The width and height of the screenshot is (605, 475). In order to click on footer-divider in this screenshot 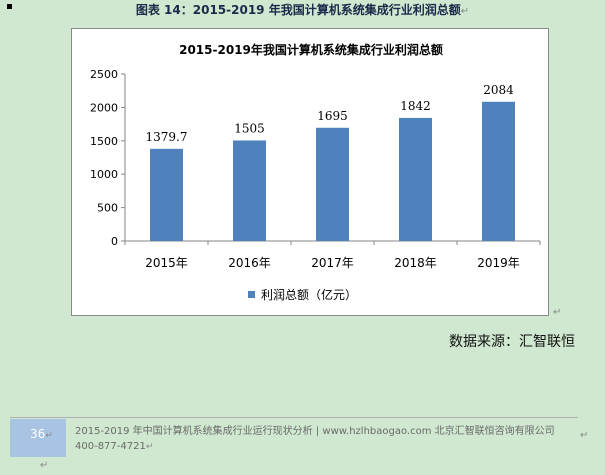, I will do `click(294, 417)`.